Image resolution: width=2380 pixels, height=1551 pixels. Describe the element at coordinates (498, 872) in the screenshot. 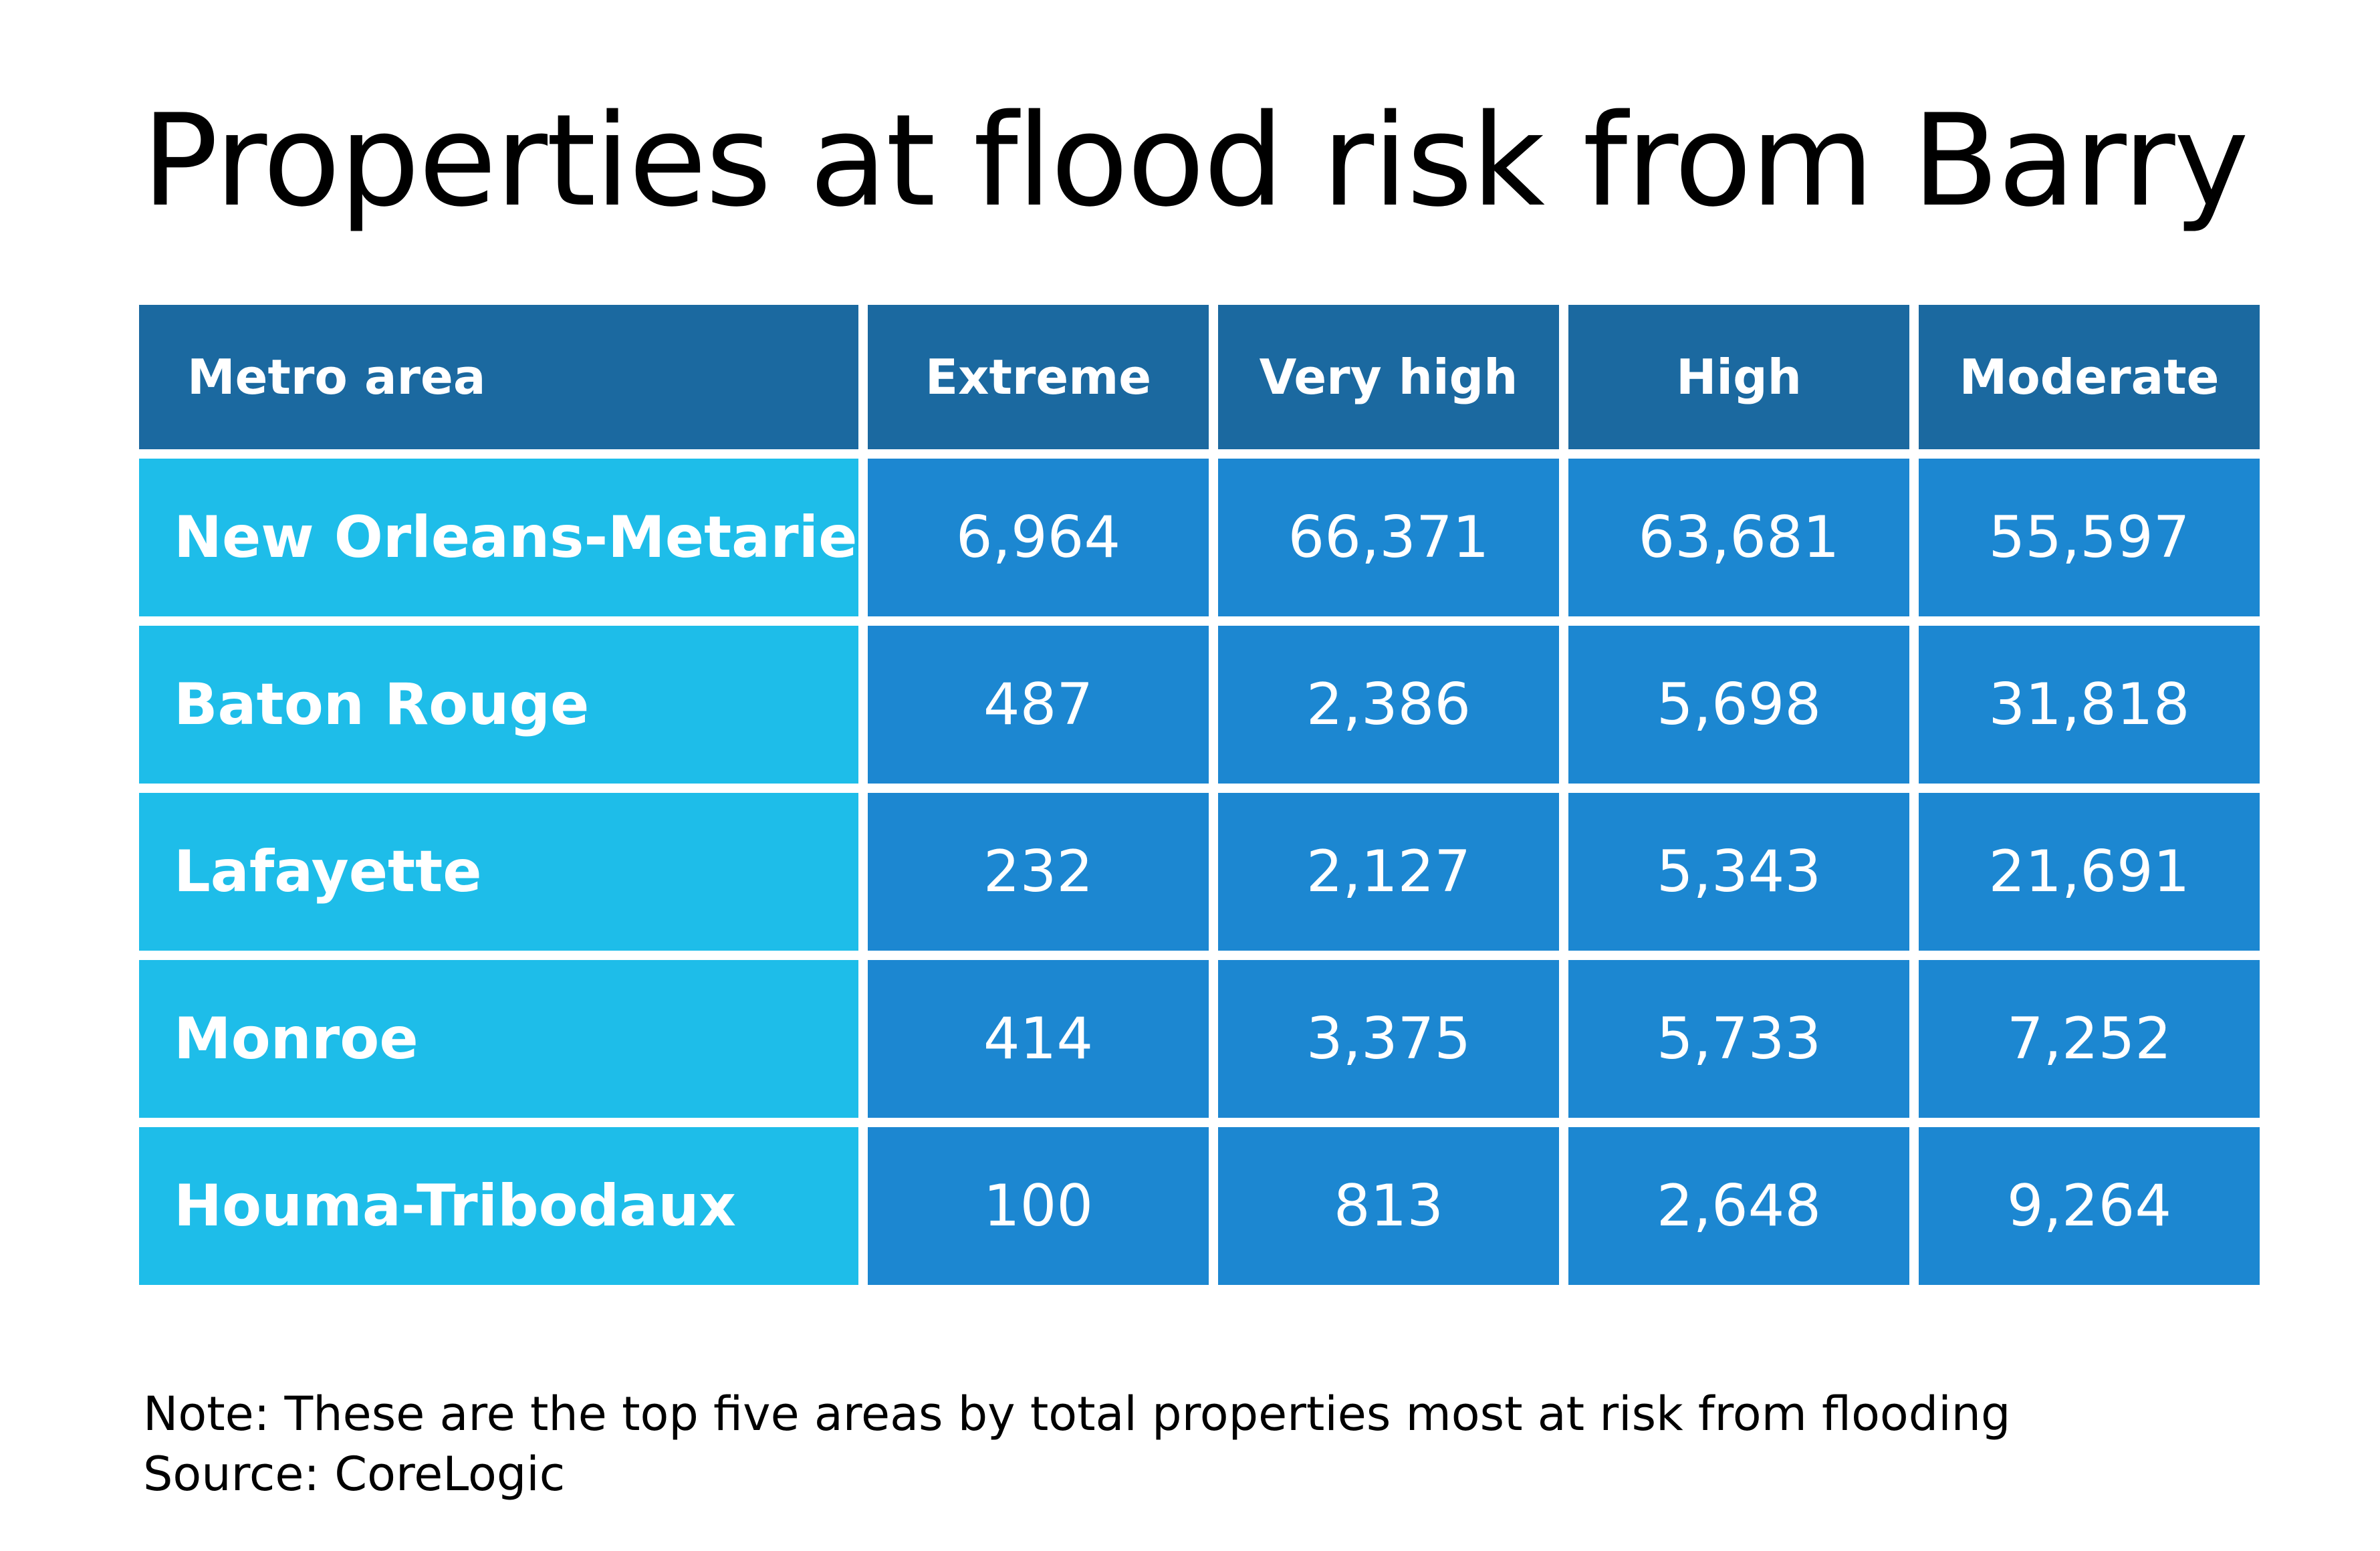

I see `metro-area-cell: Lafayette` at that location.